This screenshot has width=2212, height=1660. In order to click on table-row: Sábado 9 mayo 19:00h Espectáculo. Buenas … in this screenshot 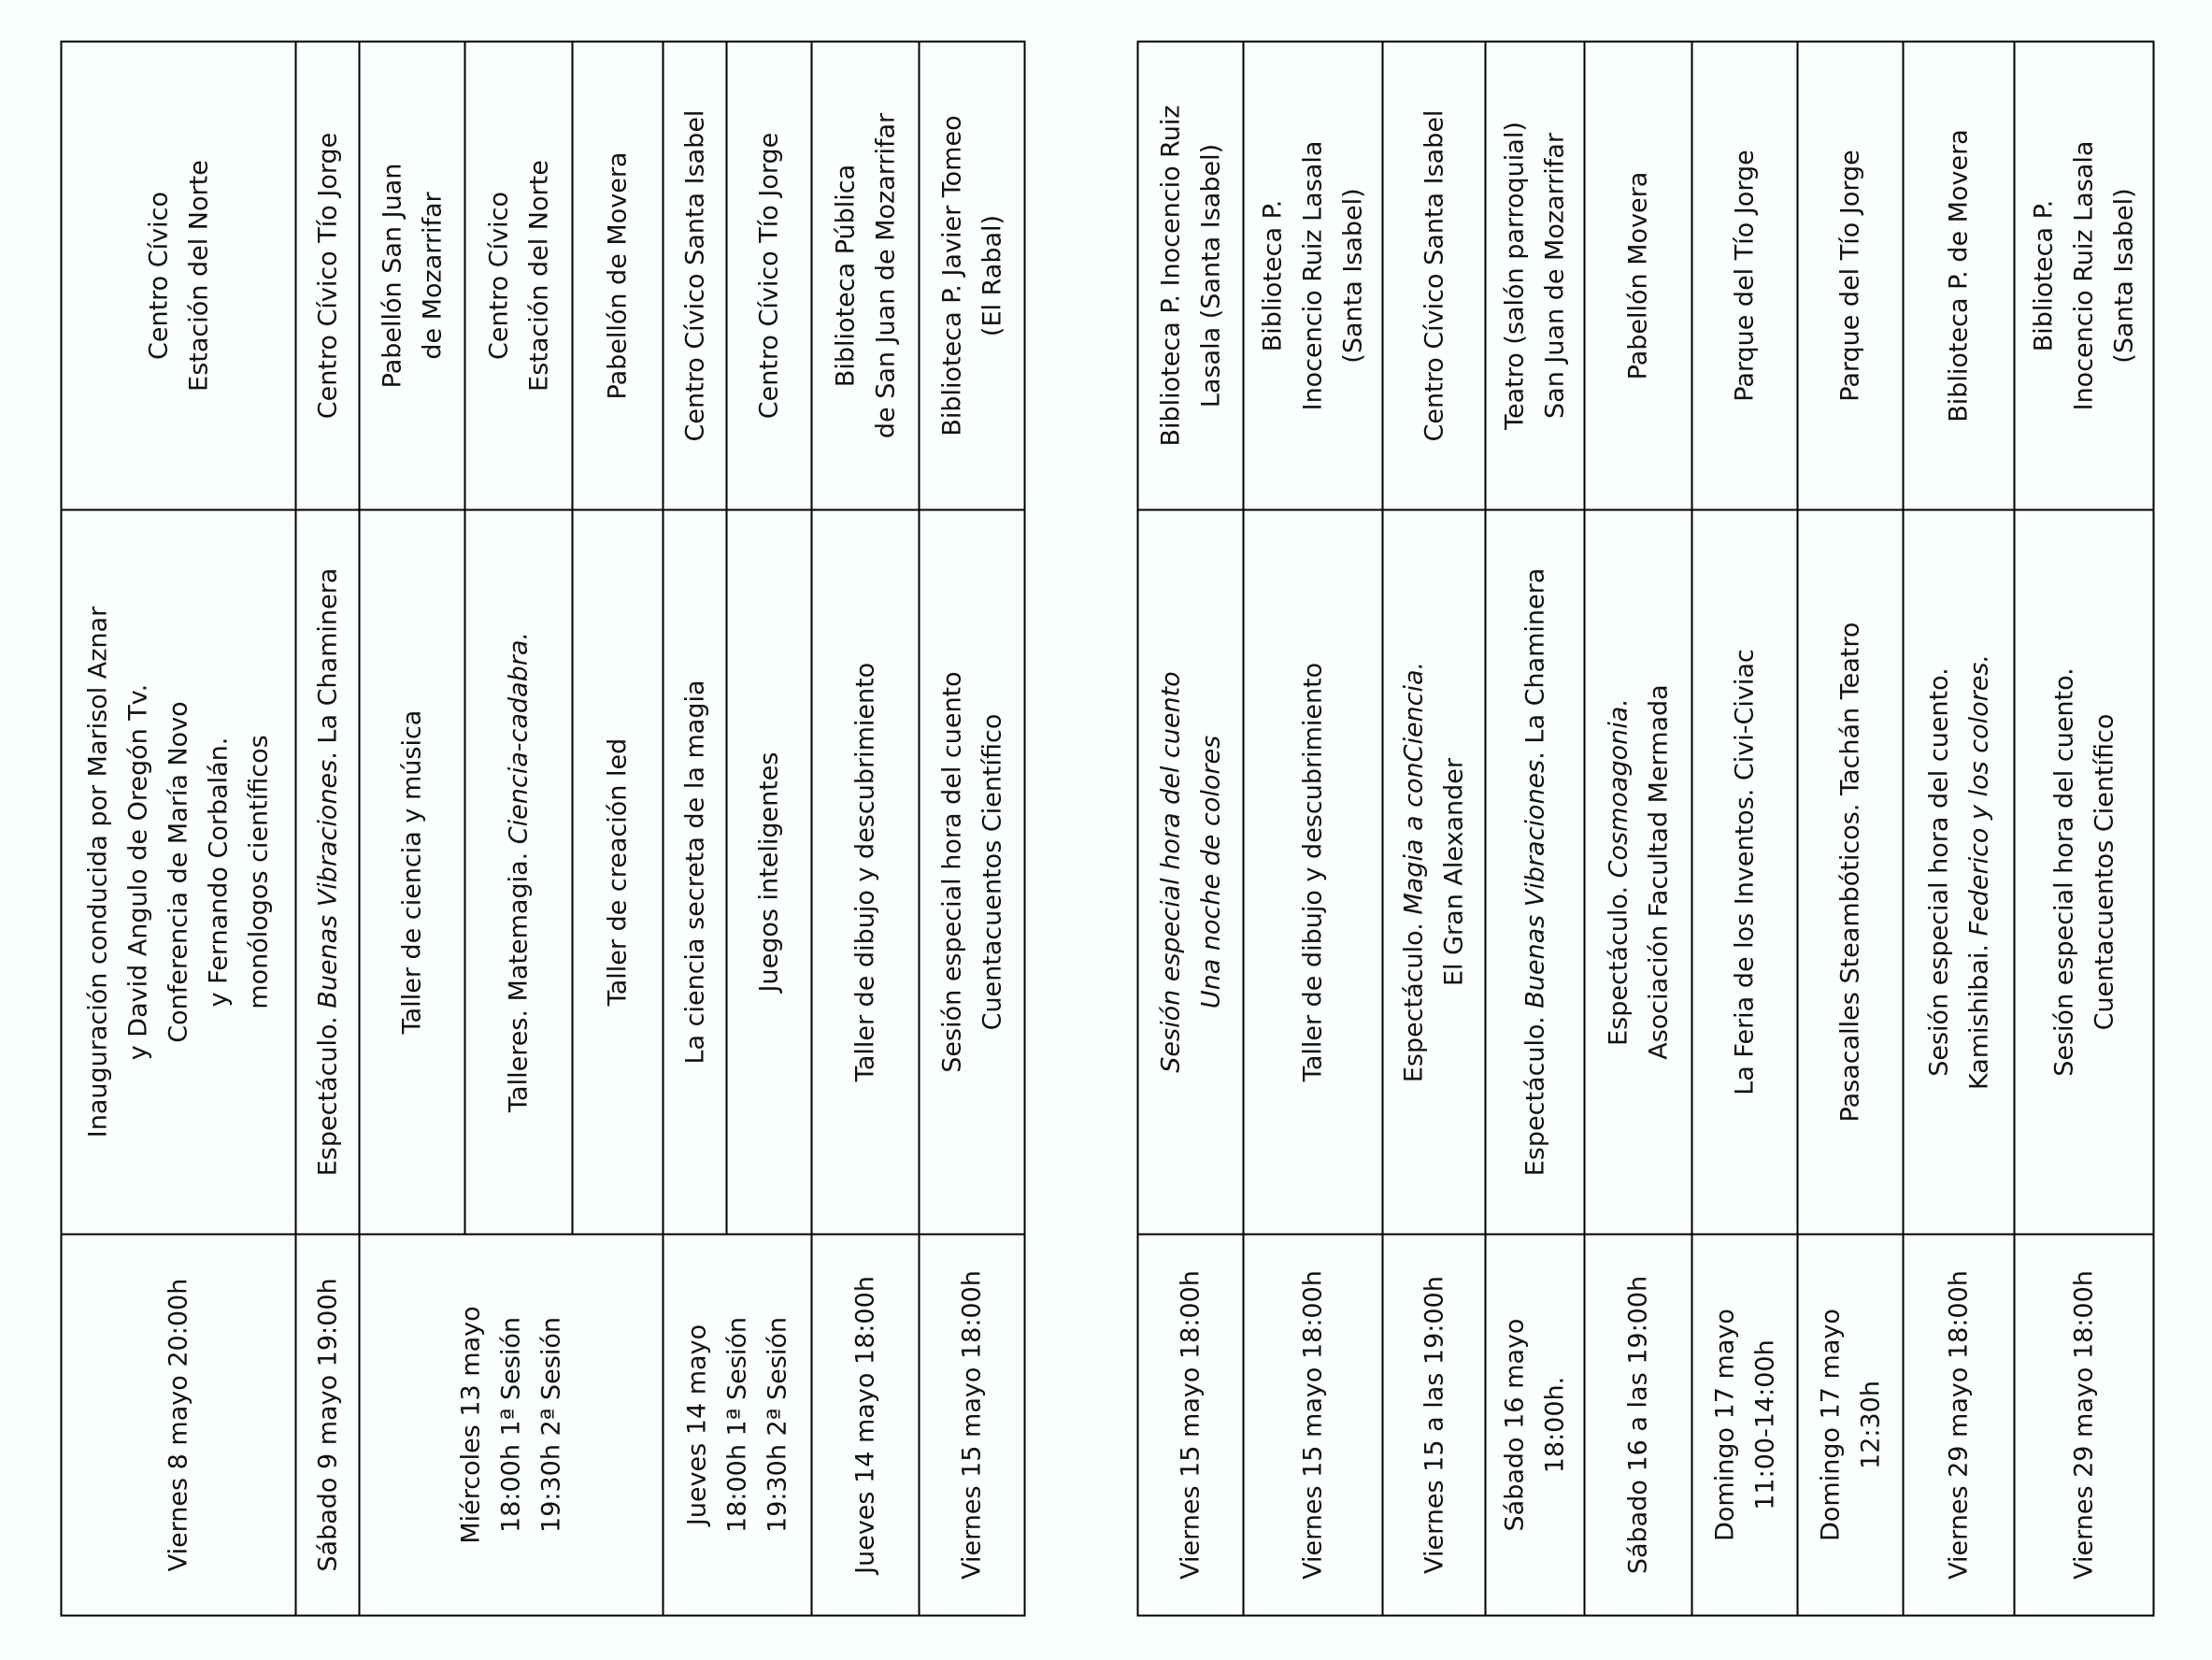, I will do `click(327, 828)`.